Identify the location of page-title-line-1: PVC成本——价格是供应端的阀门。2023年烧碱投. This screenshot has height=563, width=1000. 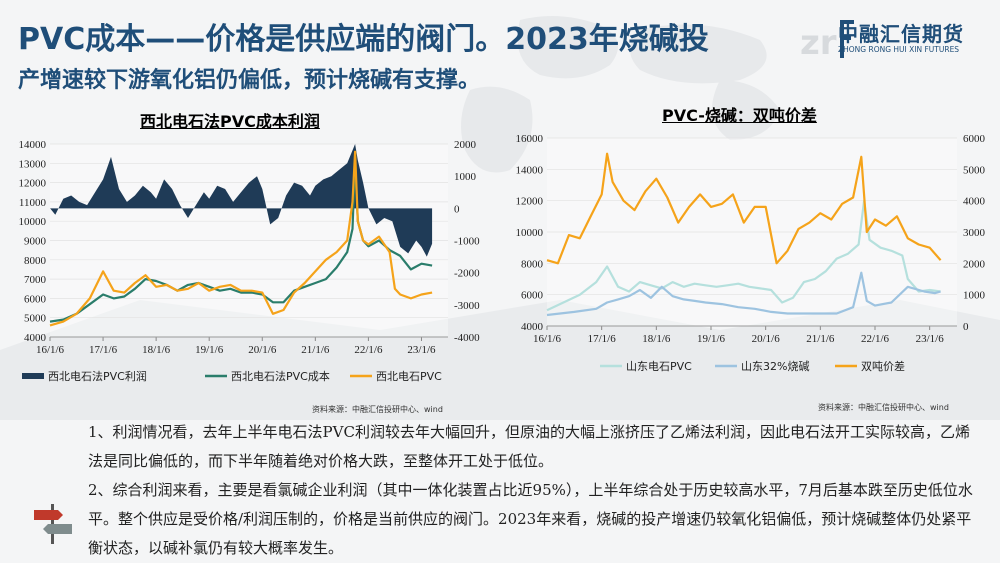
(363, 39).